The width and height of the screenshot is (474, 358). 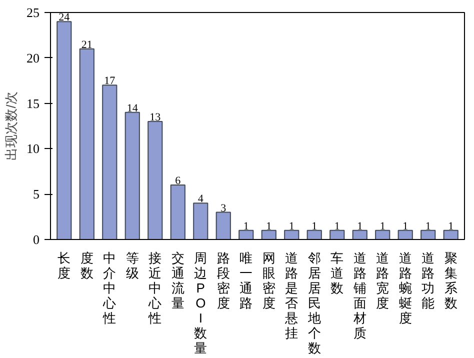 What do you see at coordinates (155, 288) in the screenshot?
I see `x-tick-label: 接近中心性` at bounding box center [155, 288].